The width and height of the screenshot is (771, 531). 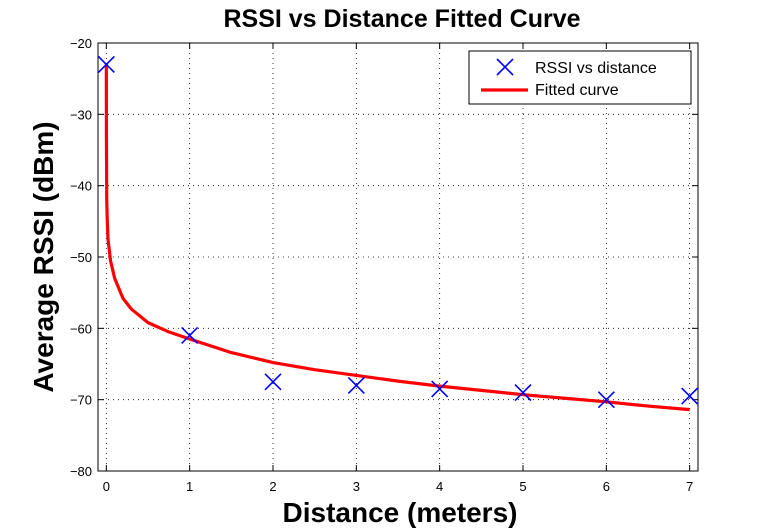 I want to click on legend: RSSI vs distance Fitted curve, so click(x=580, y=77).